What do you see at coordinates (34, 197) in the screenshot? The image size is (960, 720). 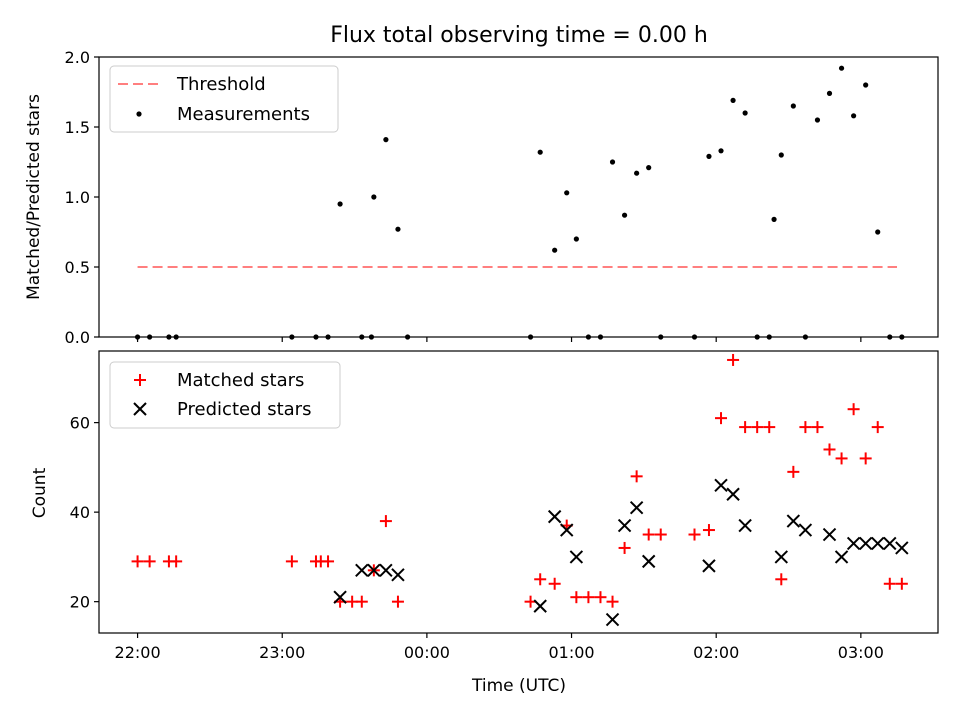 I see `top-y-axis-label: Matched/Predicted stars` at bounding box center [34, 197].